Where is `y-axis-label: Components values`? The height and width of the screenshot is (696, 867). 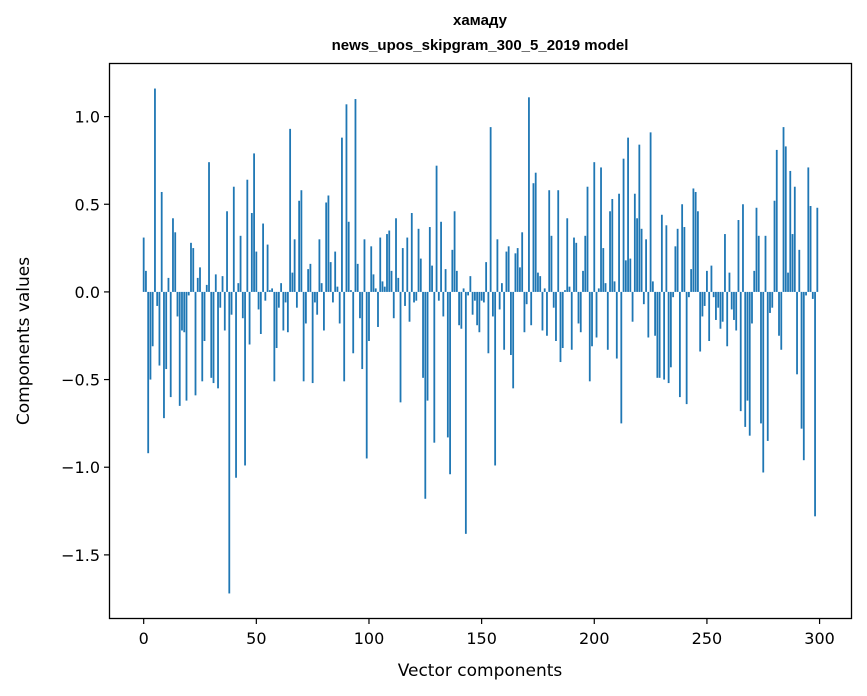
y-axis-label: Components values is located at coordinates (24, 341).